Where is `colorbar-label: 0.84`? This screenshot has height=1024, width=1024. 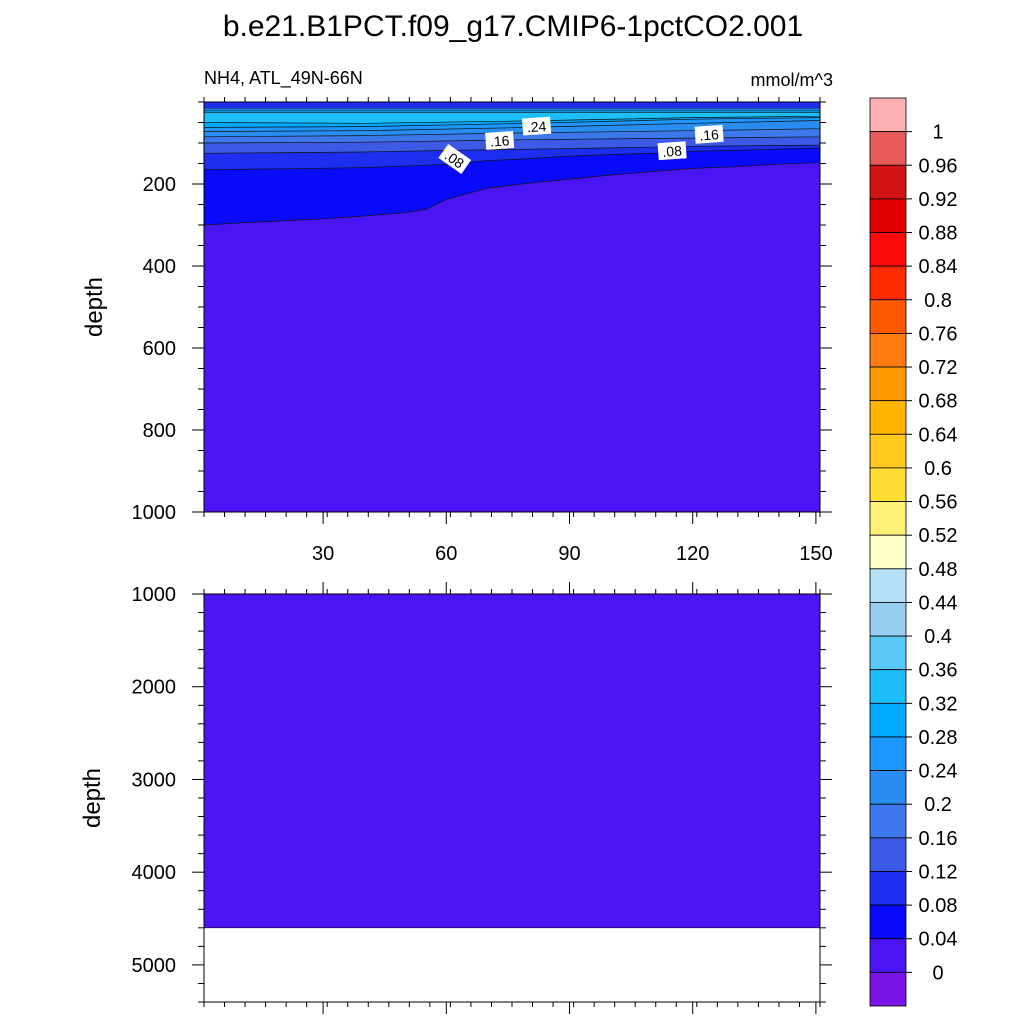
colorbar-label: 0.84 is located at coordinates (938, 267).